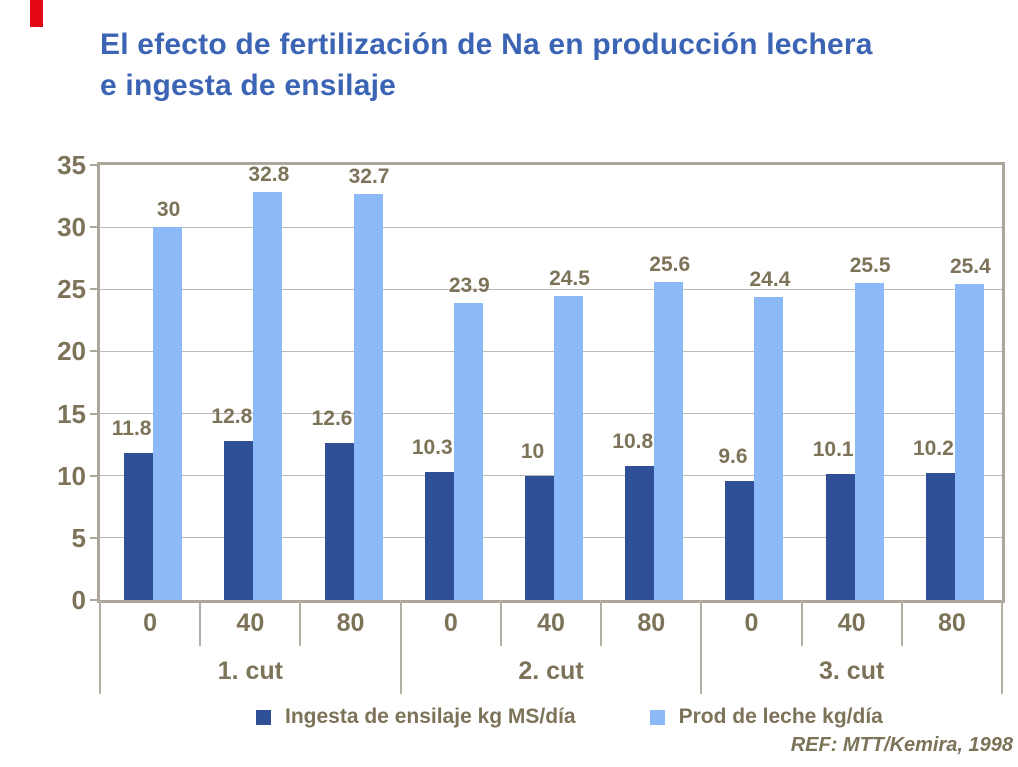  Describe the element at coordinates (770, 279) in the screenshot. I see `bar-value-label-leche: 24.4` at that location.